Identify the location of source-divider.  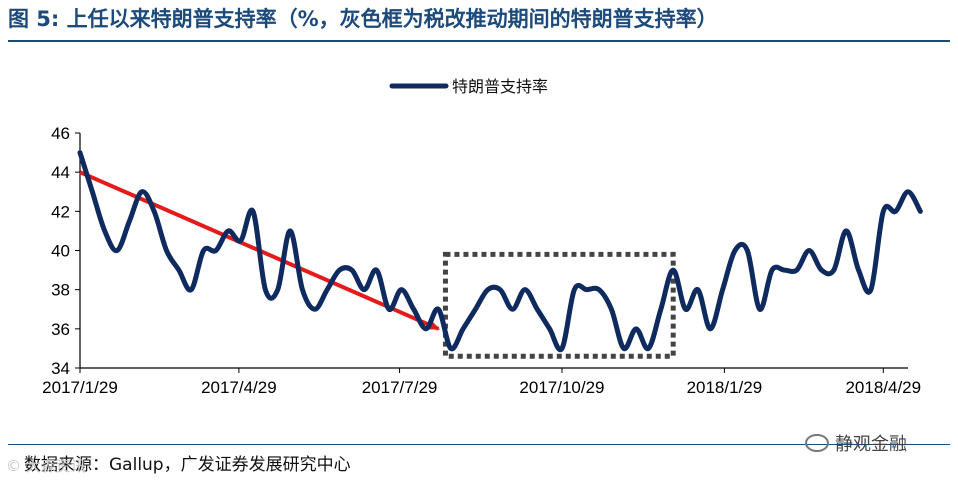
(479, 444).